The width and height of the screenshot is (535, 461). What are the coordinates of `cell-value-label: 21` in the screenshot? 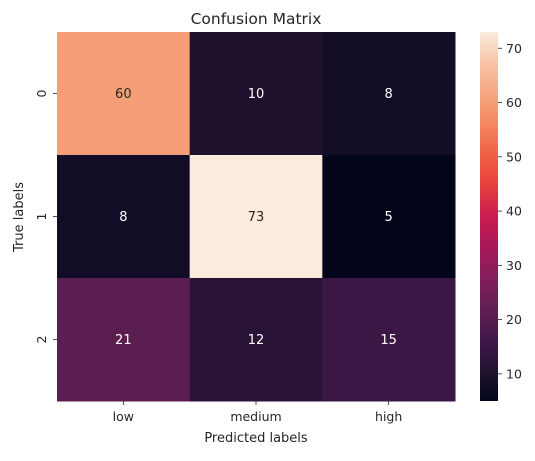 It's located at (123, 340).